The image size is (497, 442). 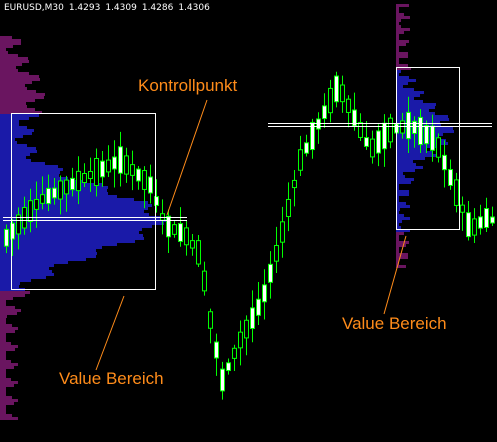 I want to click on symbol-header: EURUSD,M30 1.4293 1.4309 1.4286 1.4306, so click(x=109, y=8).